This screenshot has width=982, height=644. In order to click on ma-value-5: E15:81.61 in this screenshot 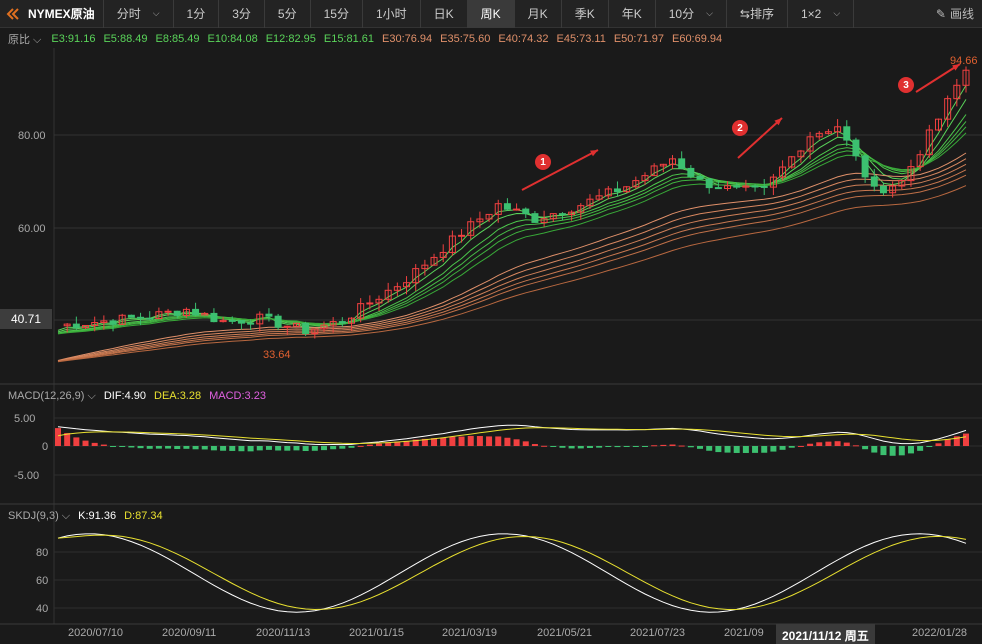, I will do `click(349, 39)`.